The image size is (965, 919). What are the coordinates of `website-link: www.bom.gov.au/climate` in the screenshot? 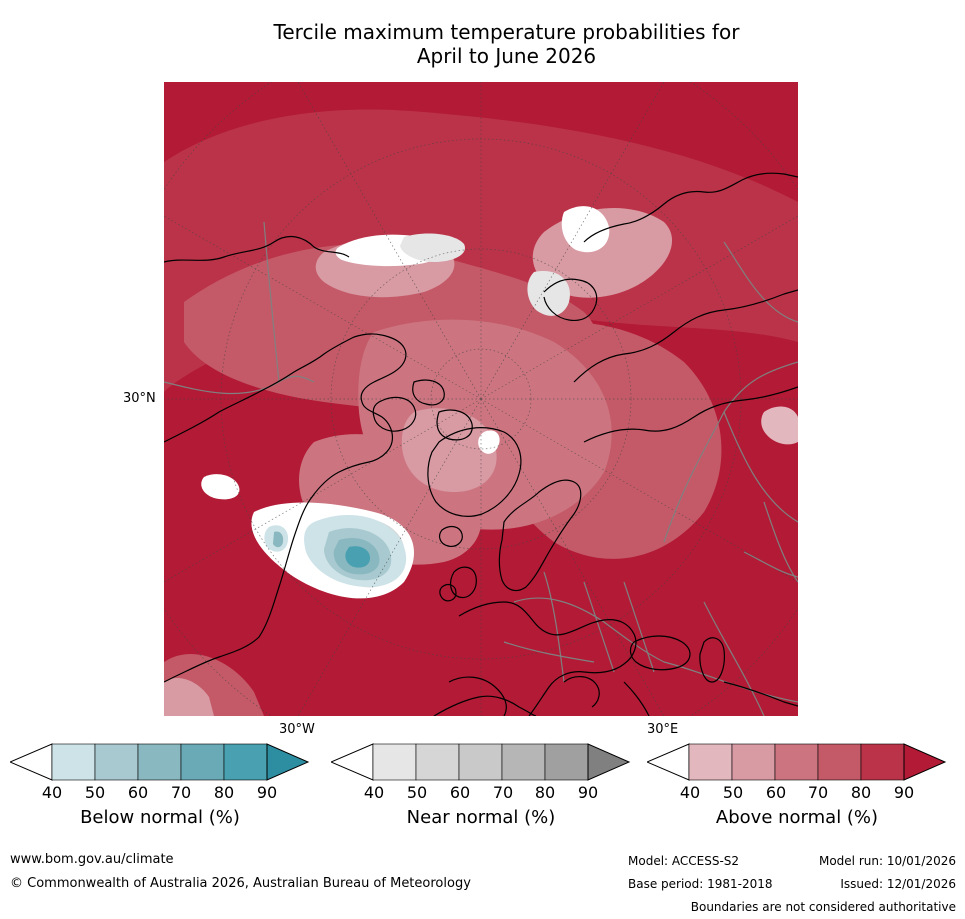 It's located at (92, 859).